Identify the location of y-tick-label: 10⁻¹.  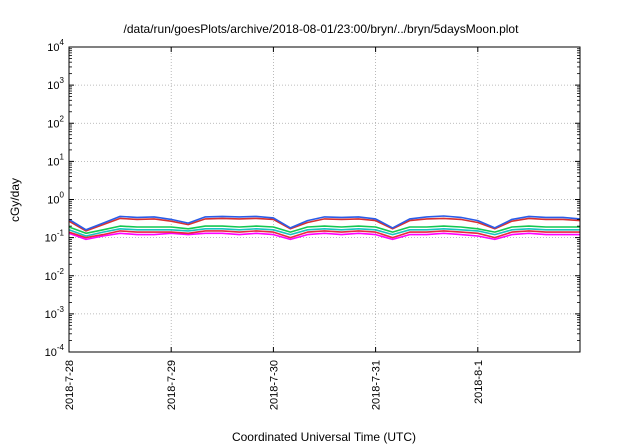
(55, 237).